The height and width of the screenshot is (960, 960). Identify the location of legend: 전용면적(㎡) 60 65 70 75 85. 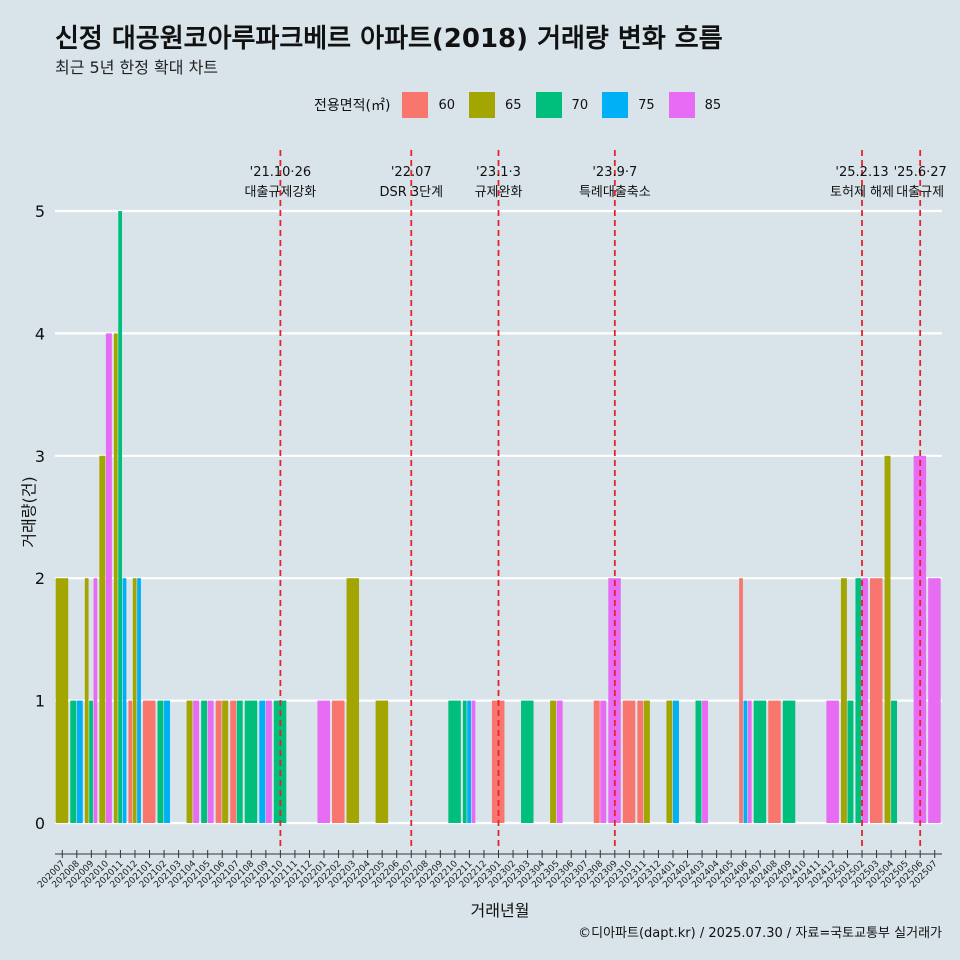
(524, 105).